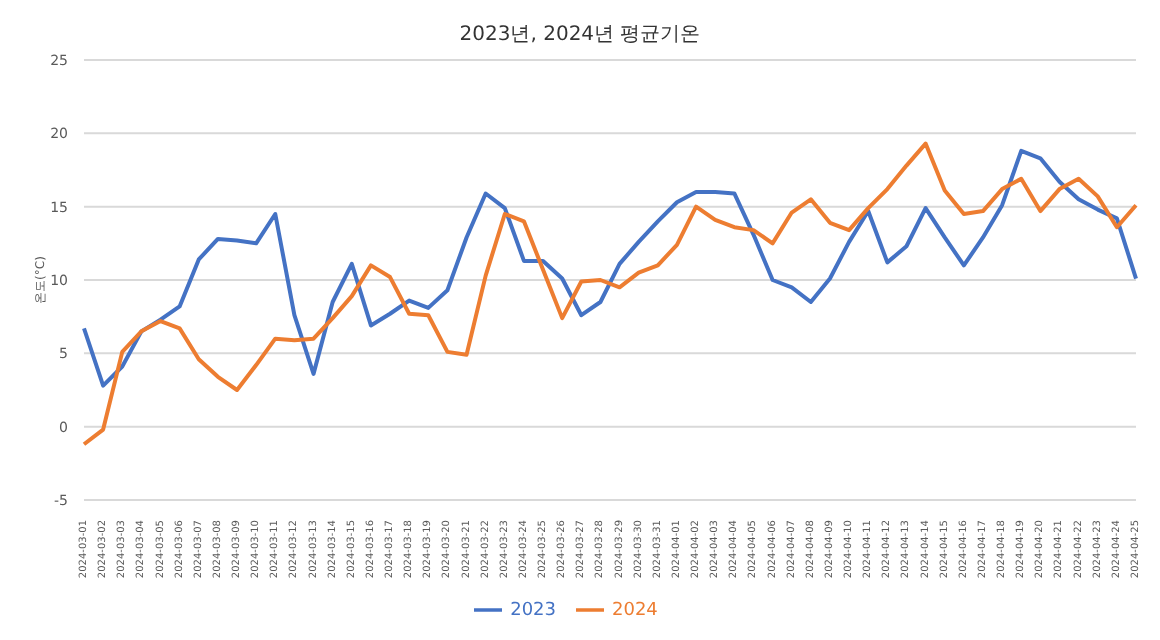  Describe the element at coordinates (635, 610) in the screenshot. I see `legend-label: 2024` at that location.